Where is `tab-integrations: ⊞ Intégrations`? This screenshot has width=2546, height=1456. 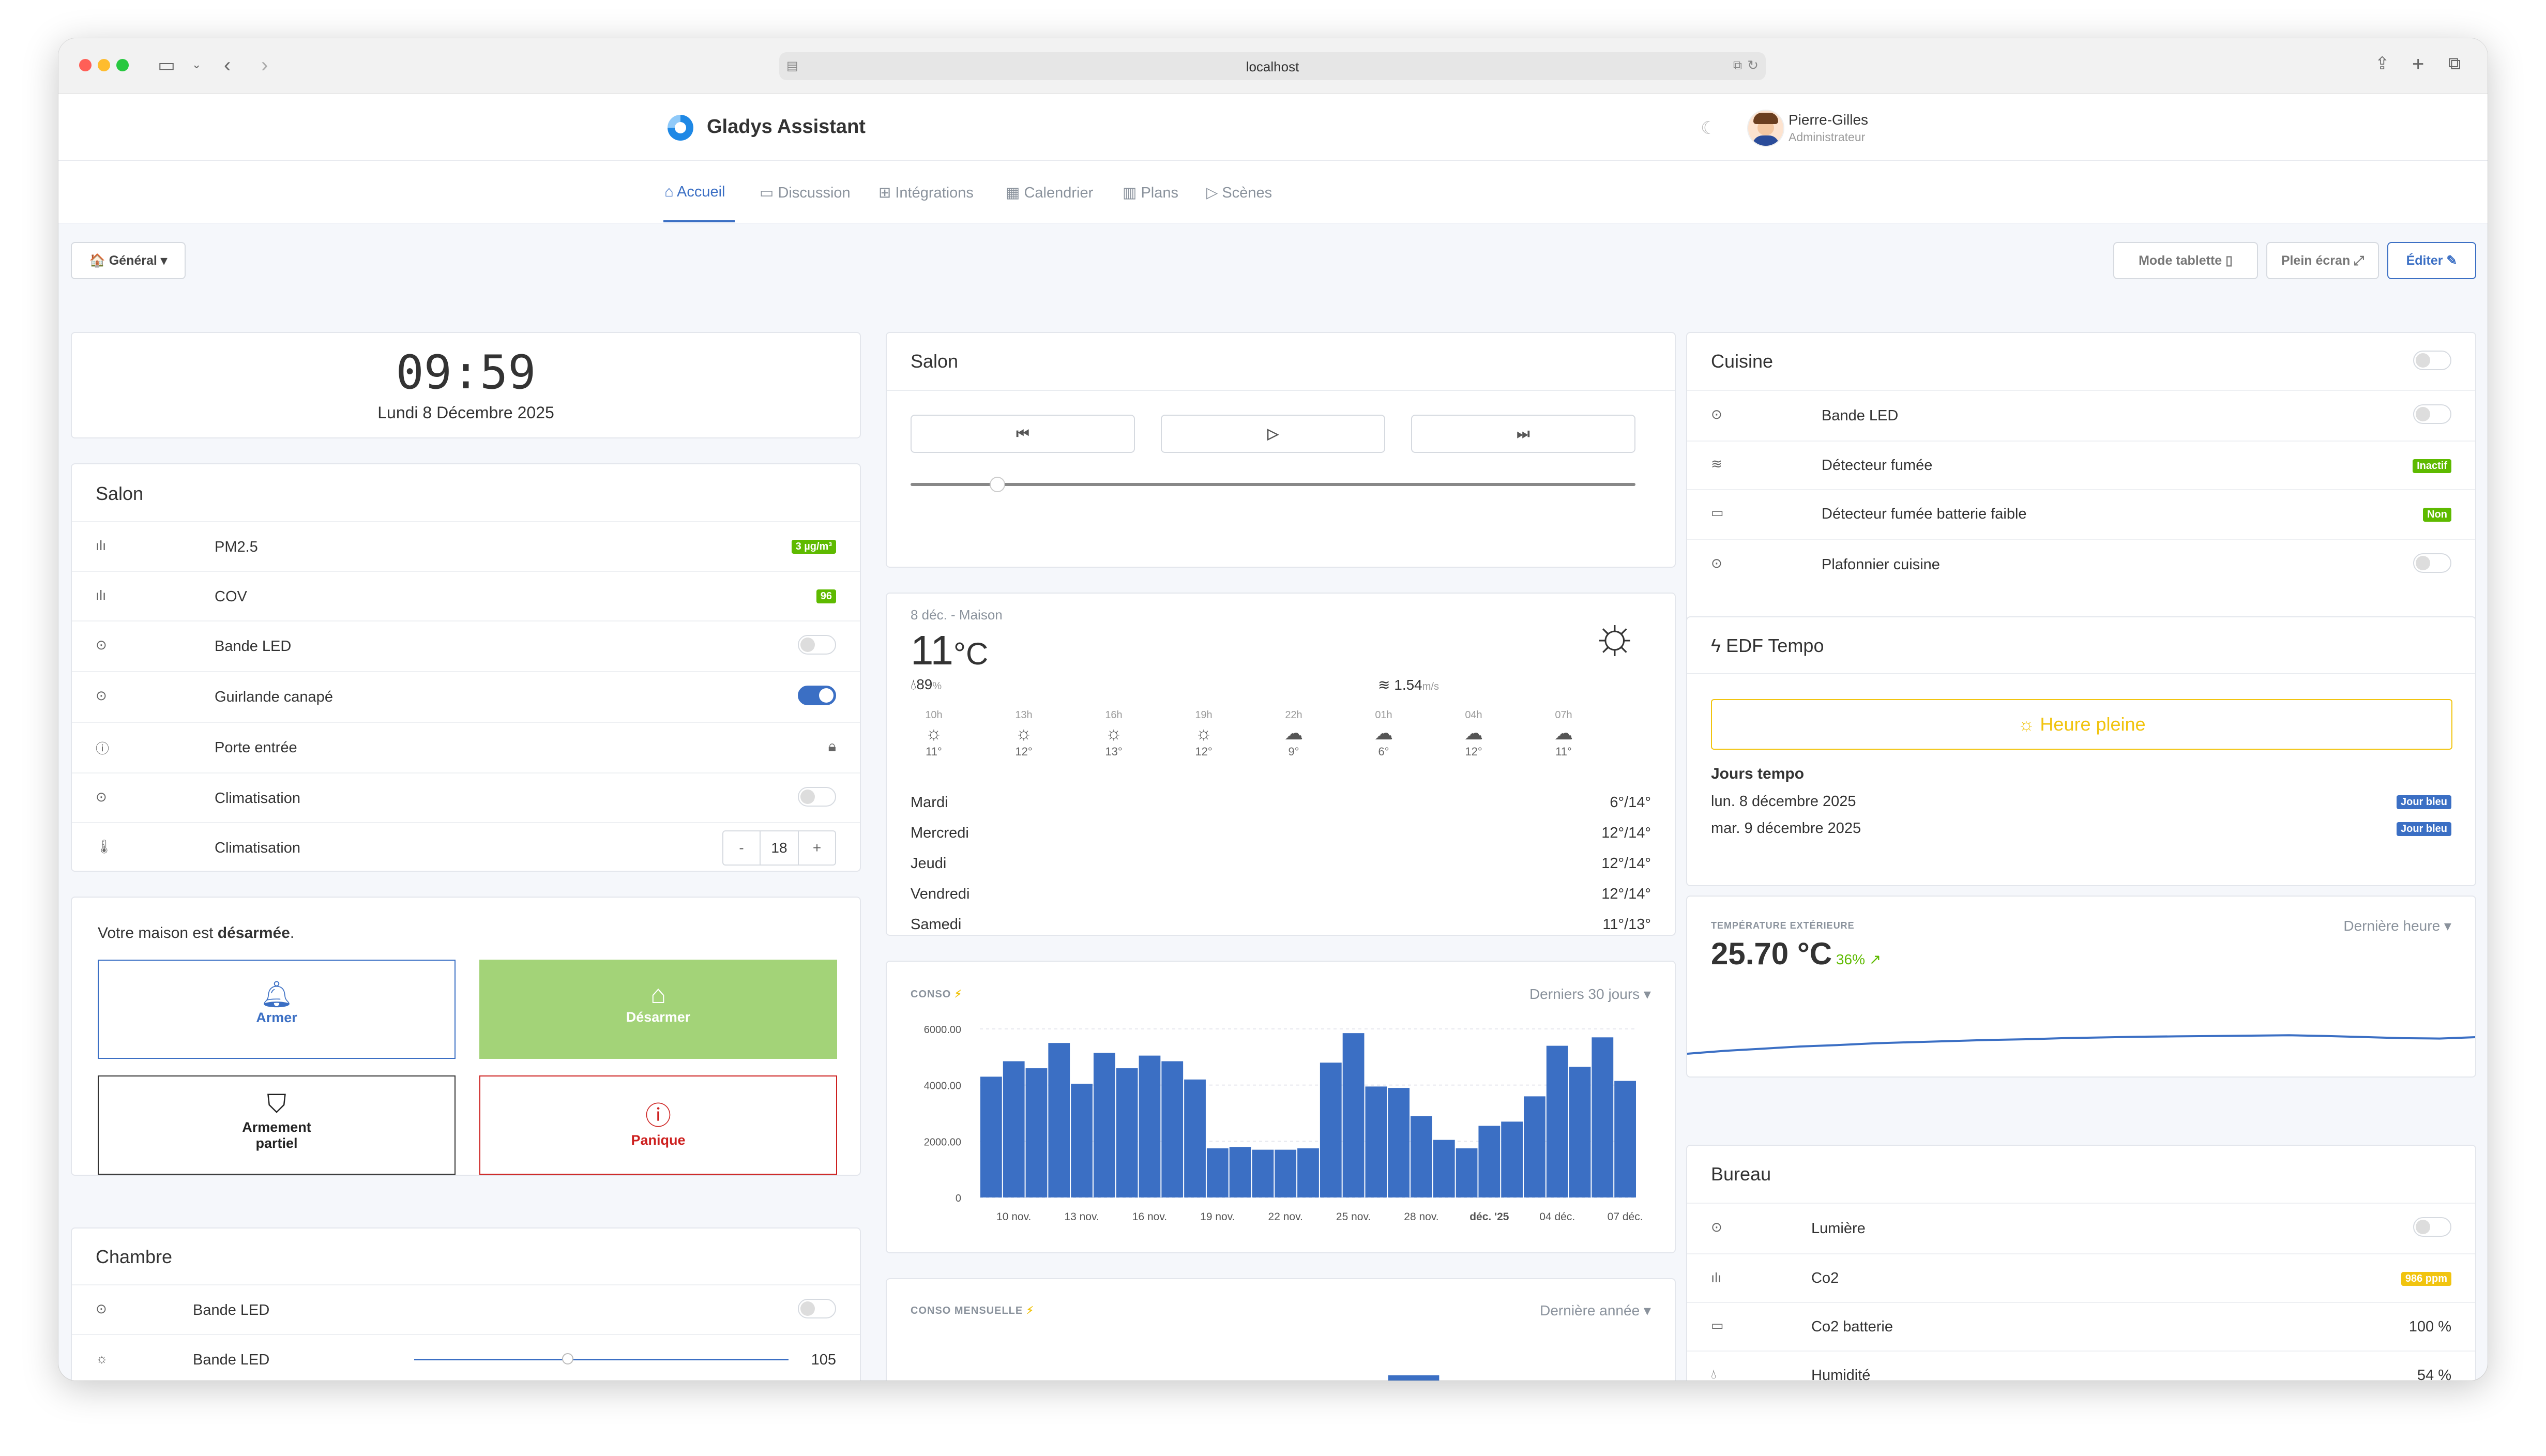 tab-integrations: ⊞ Intégrations is located at coordinates (926, 193).